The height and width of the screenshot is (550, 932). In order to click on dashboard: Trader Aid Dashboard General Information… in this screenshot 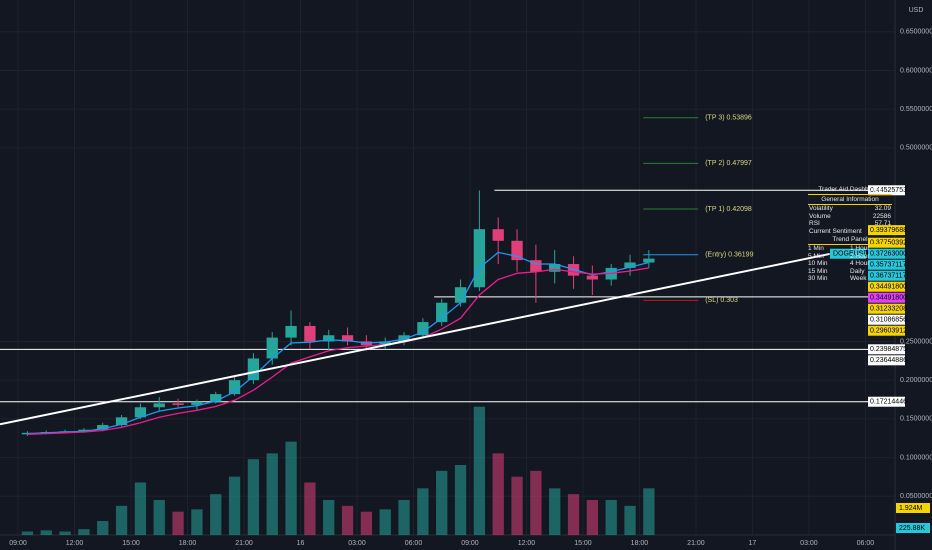, I will do `click(850, 234)`.